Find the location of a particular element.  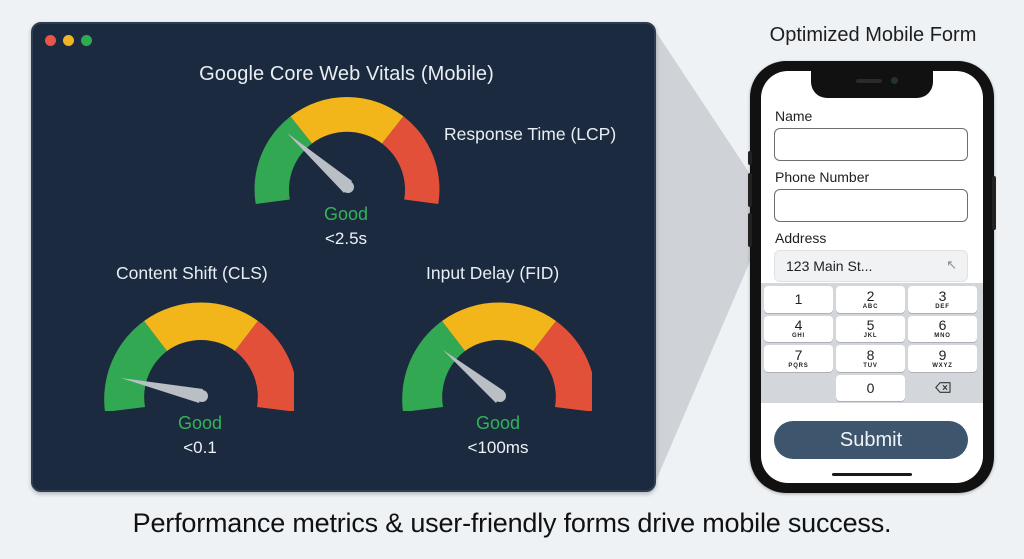

key-letters: WXYZ is located at coordinates (942, 365).